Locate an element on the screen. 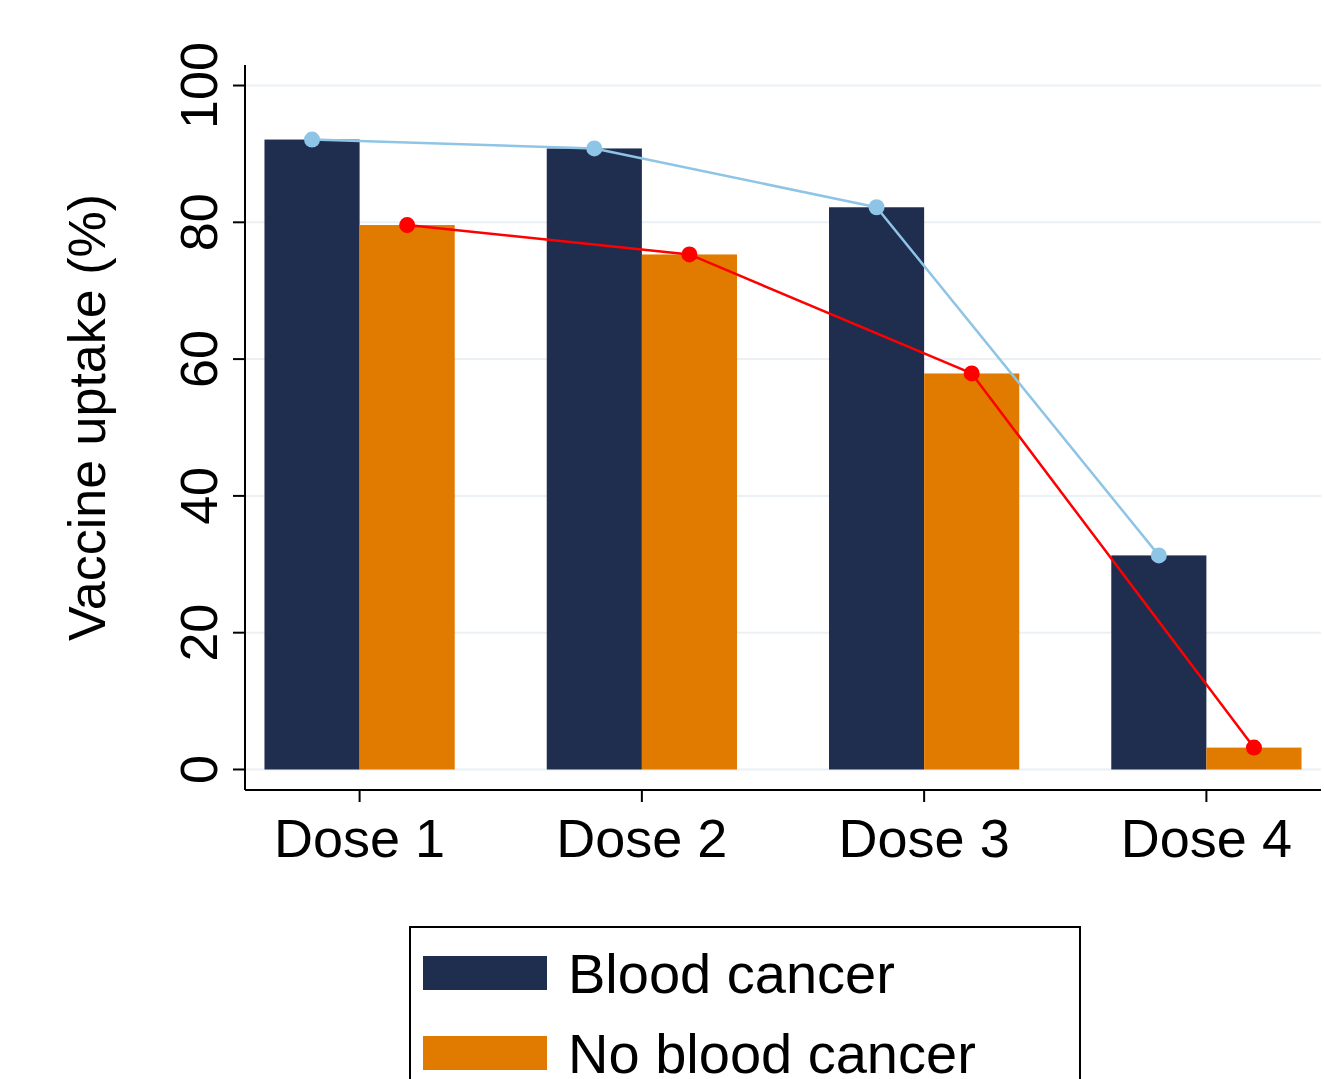 The width and height of the screenshot is (1324, 1079). x-tick-label: Dose 2 is located at coordinates (642, 838).